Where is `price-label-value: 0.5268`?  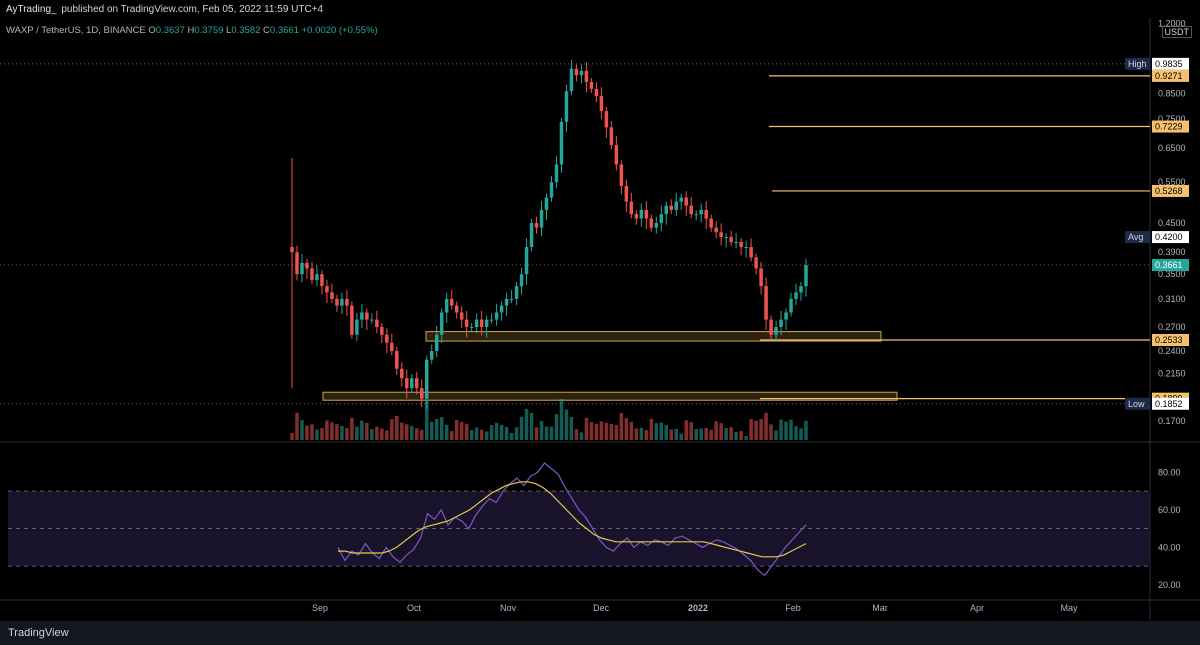 price-label-value: 0.5268 is located at coordinates (1169, 191).